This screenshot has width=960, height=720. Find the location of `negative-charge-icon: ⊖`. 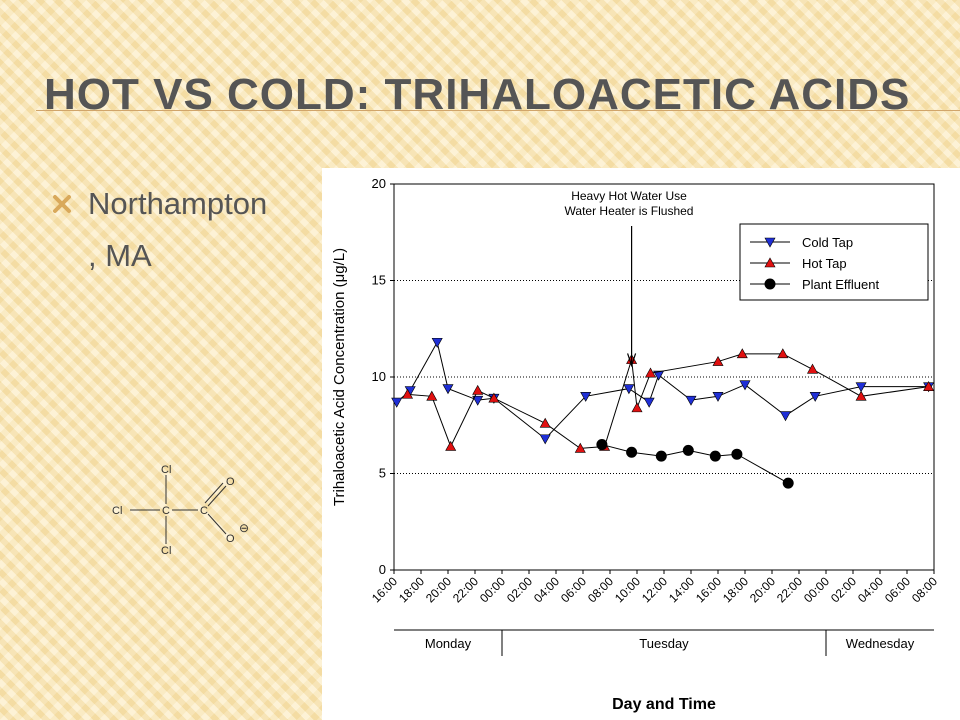

negative-charge-icon: ⊖ is located at coordinates (244, 528).